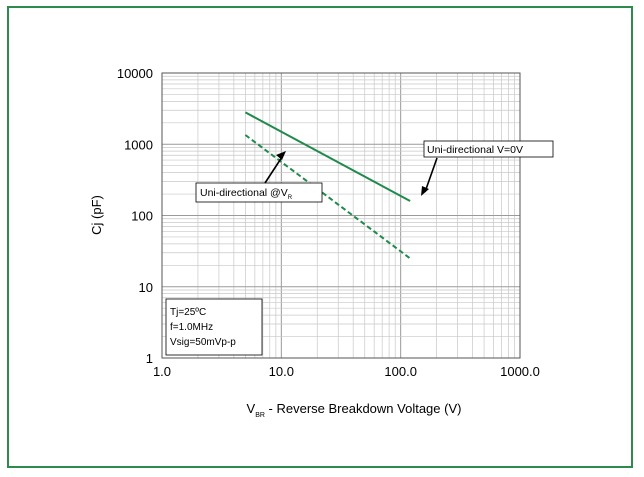 The height and width of the screenshot is (477, 644). I want to click on x-tick-label: 10.0, so click(281, 371).